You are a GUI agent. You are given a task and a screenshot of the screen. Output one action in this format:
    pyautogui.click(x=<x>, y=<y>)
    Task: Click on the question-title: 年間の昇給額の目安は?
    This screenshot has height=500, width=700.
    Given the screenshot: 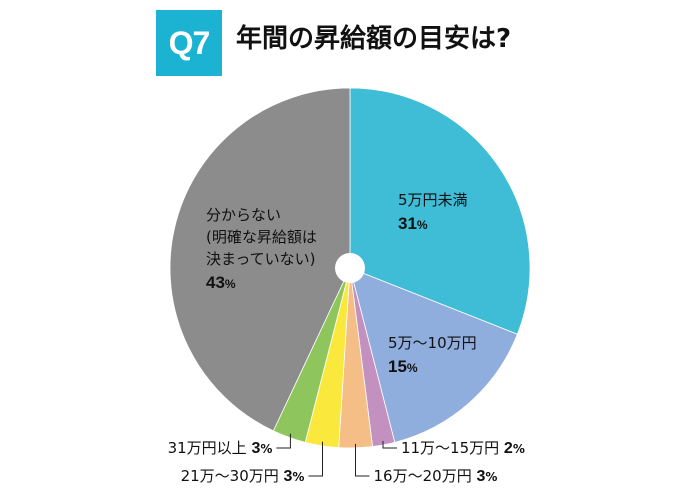 What is the action you would take?
    pyautogui.click(x=374, y=39)
    